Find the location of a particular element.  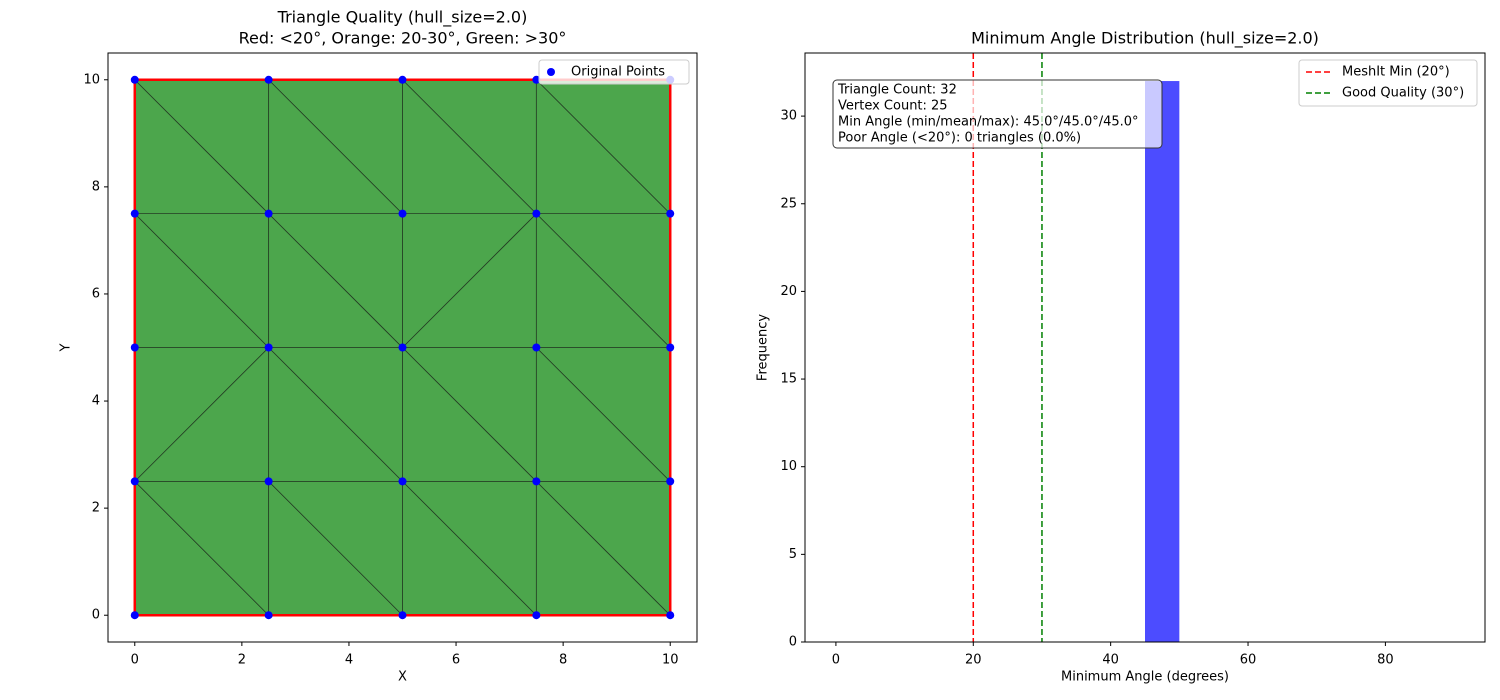

annotation-line: Triangle Count: 32 is located at coordinates (897, 90).